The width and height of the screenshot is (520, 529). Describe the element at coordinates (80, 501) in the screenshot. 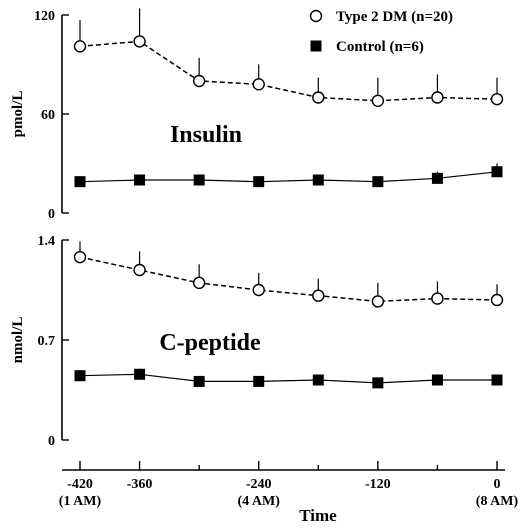

I see `x-tick-sublabel: (1 AM)` at that location.